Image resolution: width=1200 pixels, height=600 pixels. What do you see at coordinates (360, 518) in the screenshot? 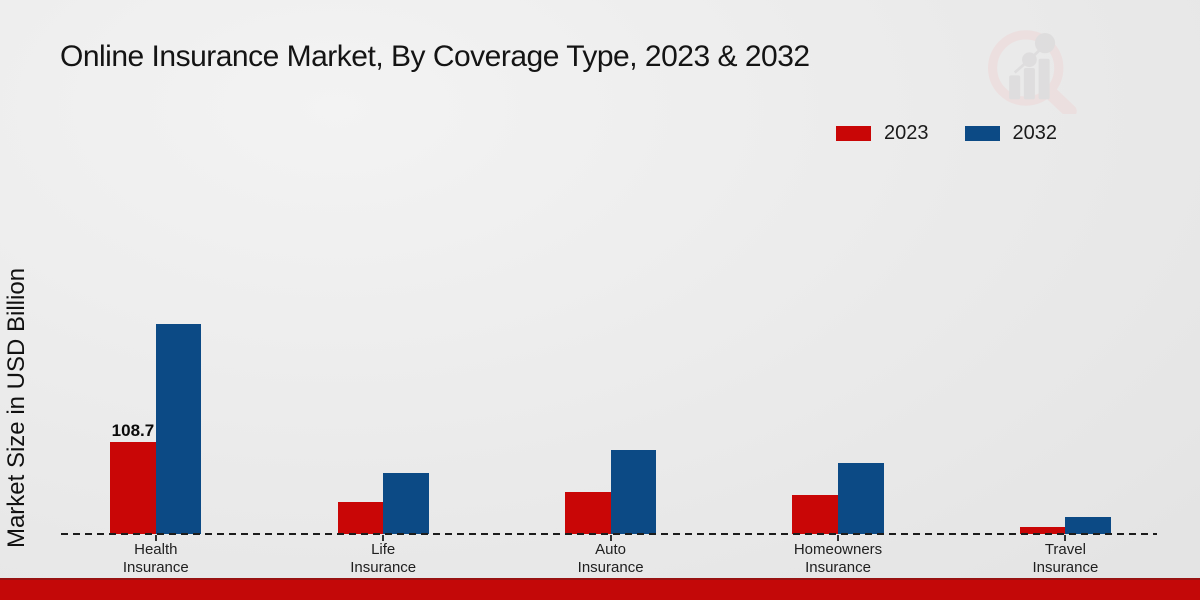
I see `bar-2023-life-insurance` at bounding box center [360, 518].